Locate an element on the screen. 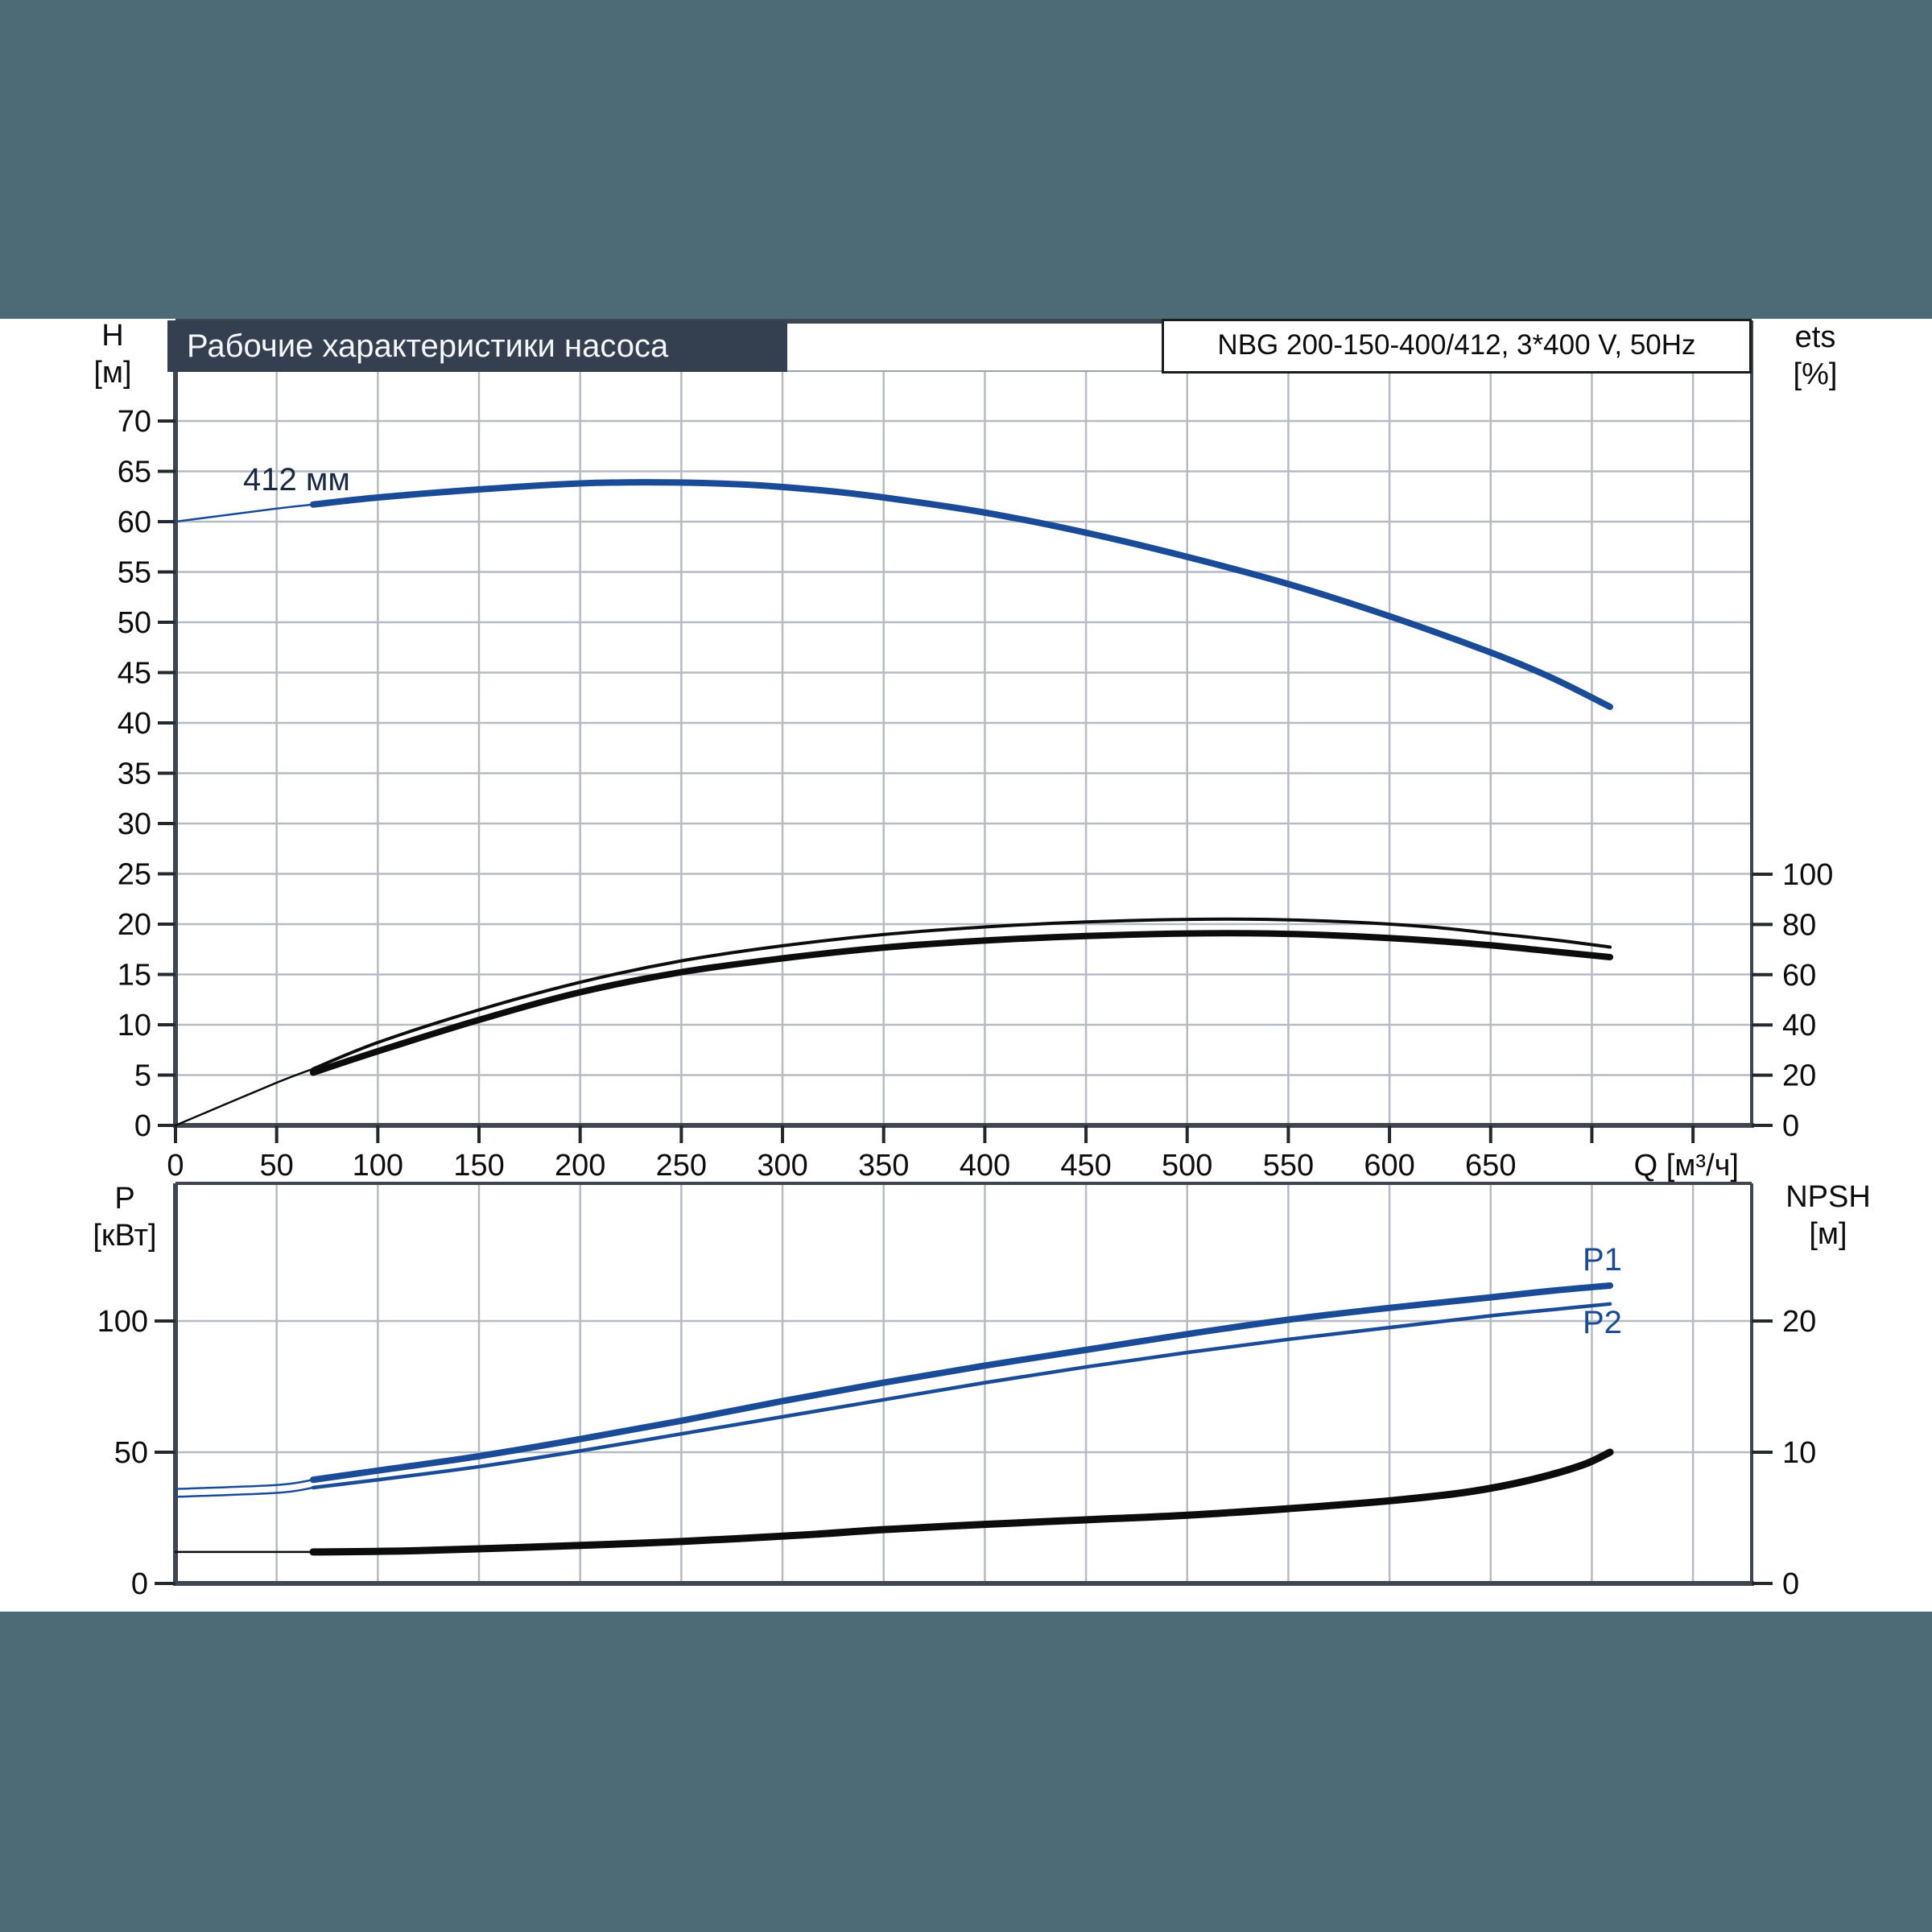 The height and width of the screenshot is (1932, 1932). svg-text: 300 is located at coordinates (782, 1166).